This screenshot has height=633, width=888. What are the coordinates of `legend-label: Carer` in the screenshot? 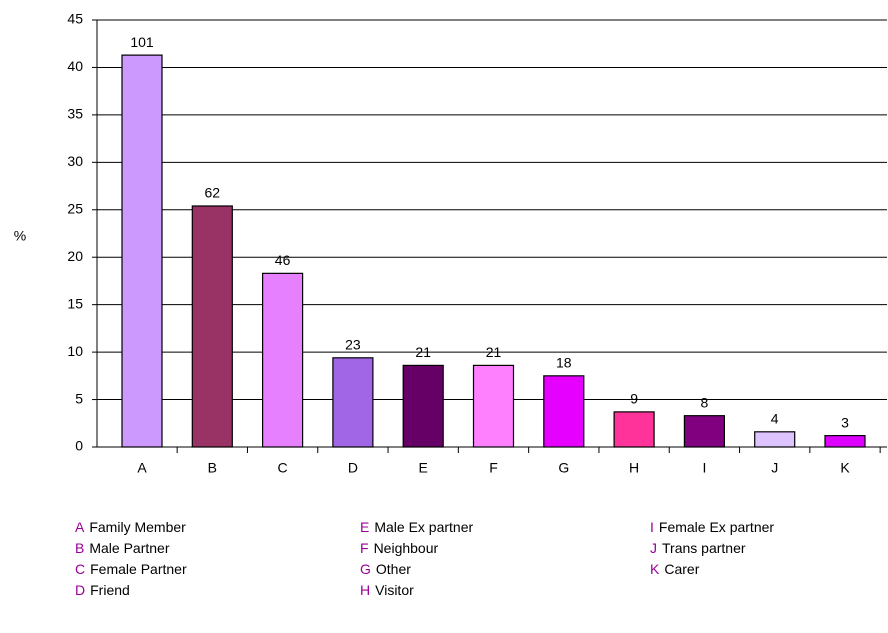 It's located at (681, 569).